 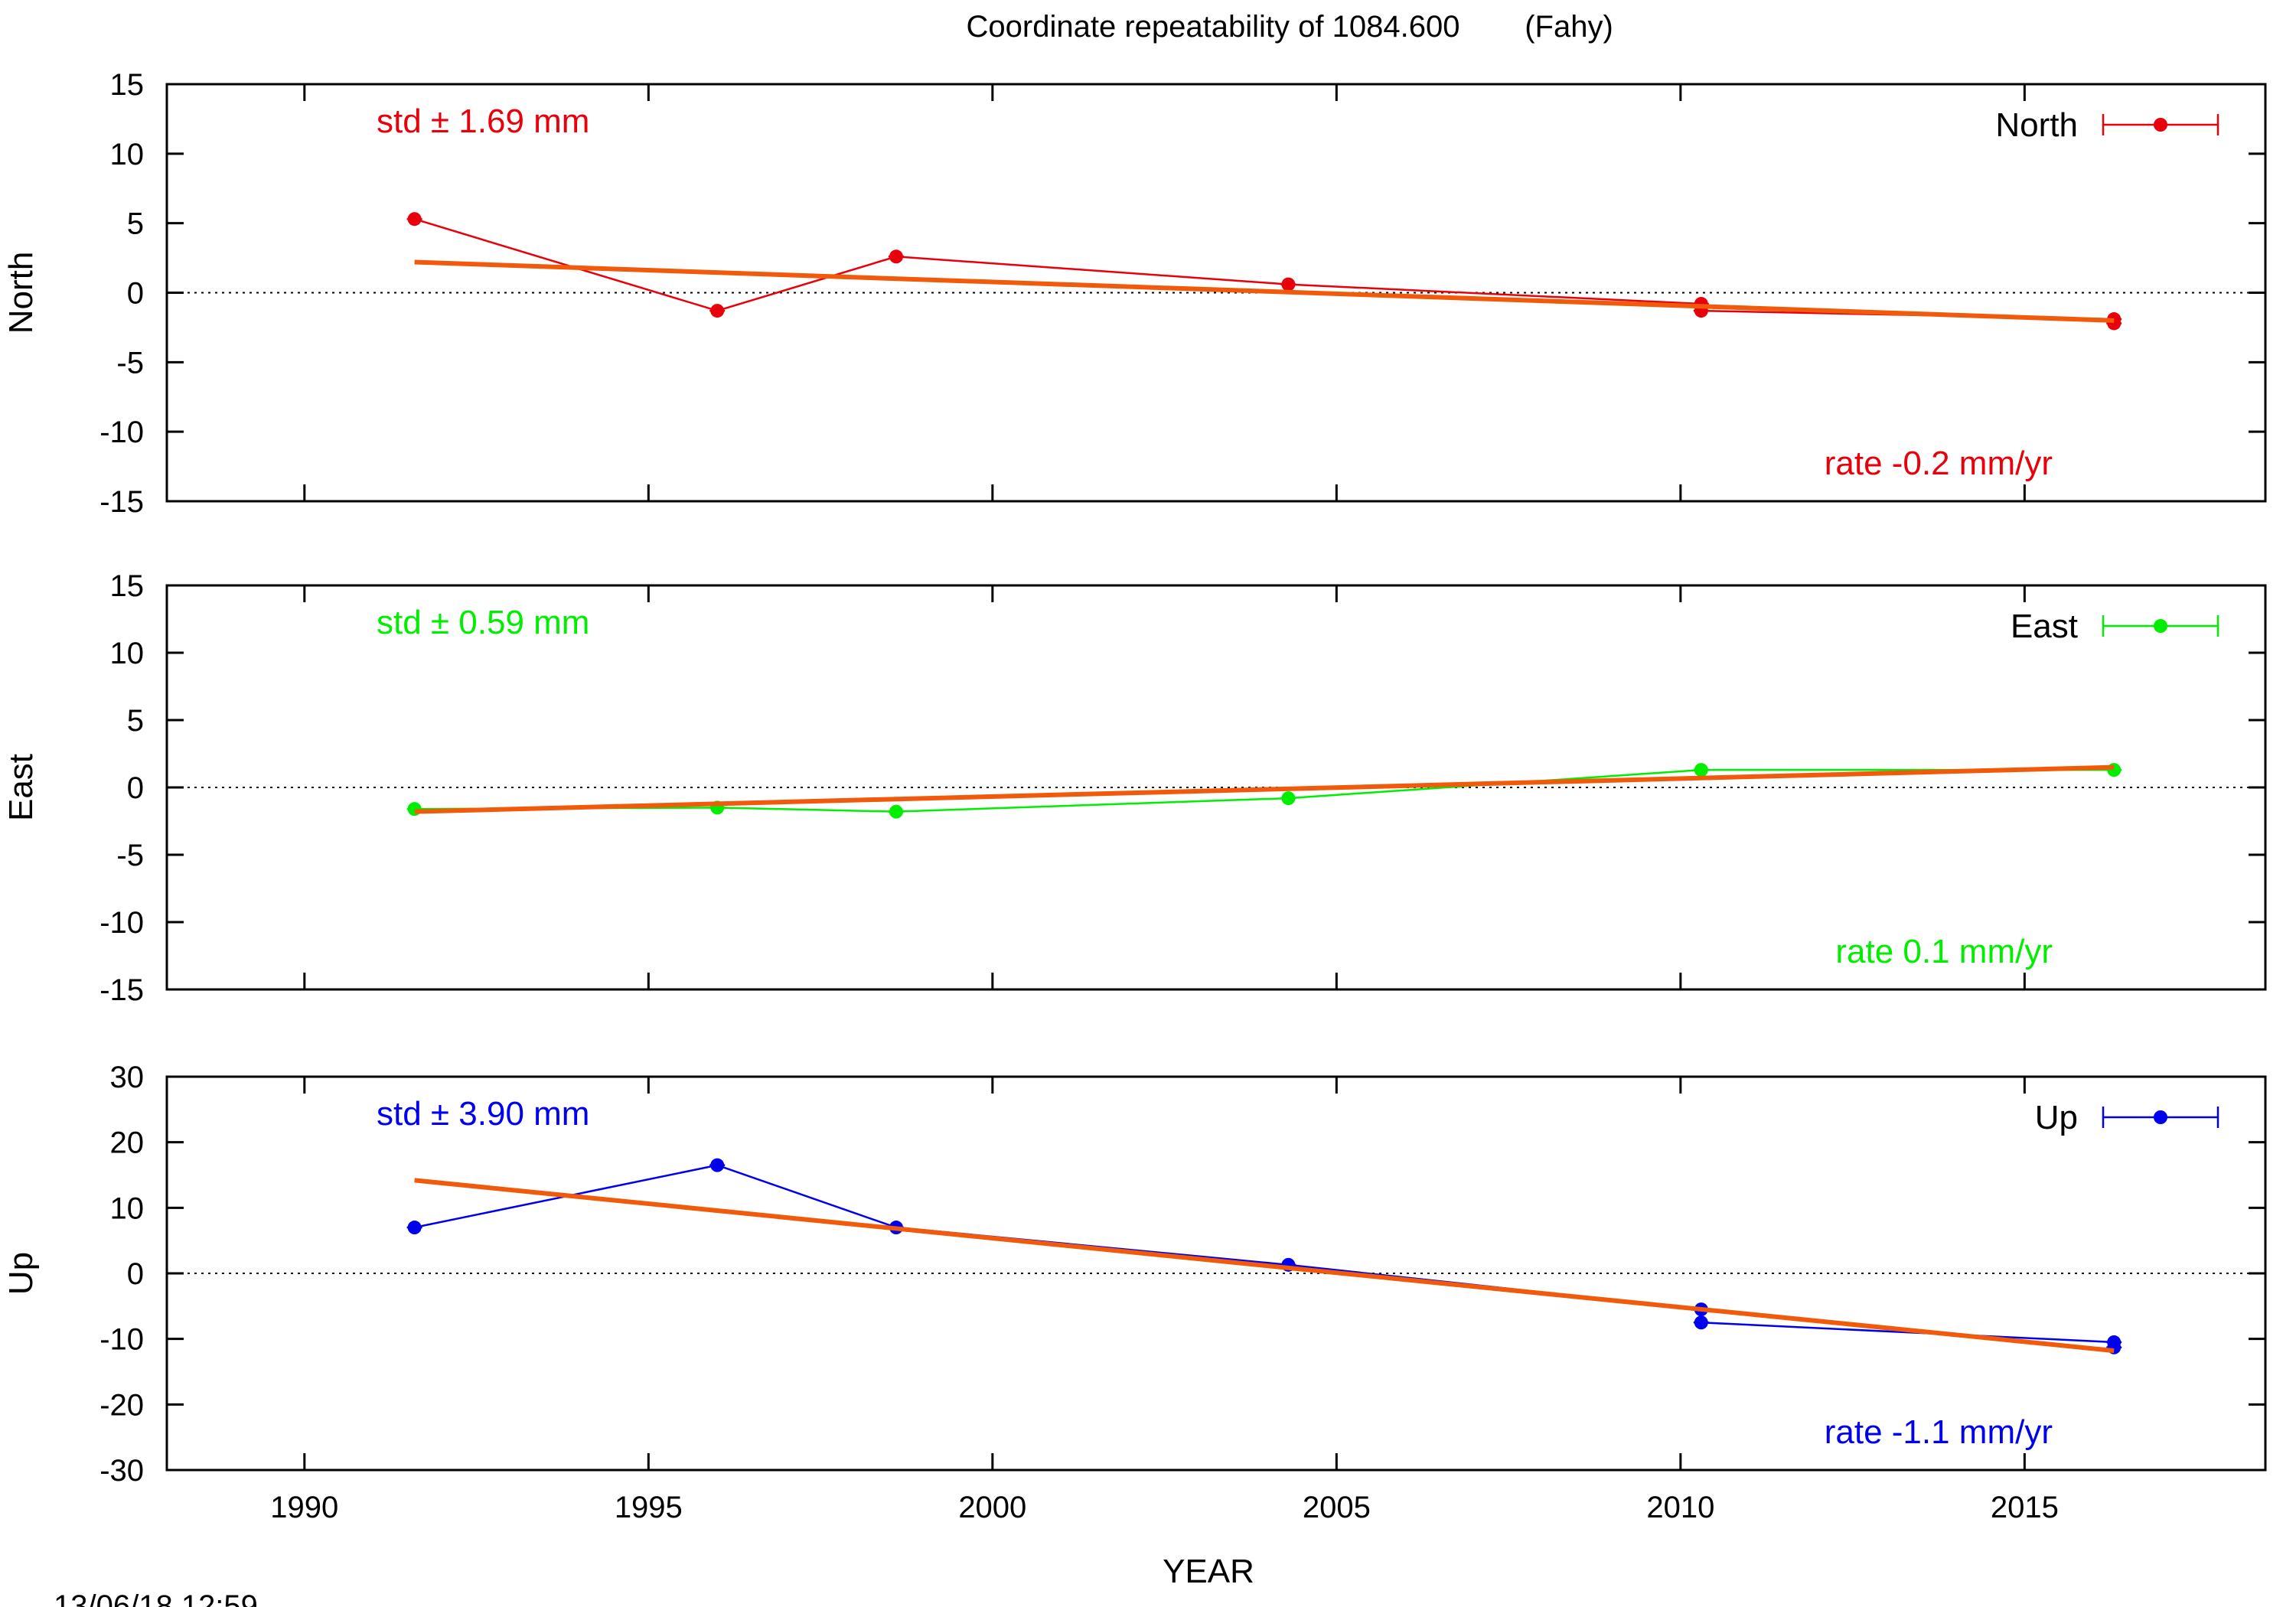 What do you see at coordinates (121, 432) in the screenshot?
I see `north-ytick-label: -10` at bounding box center [121, 432].